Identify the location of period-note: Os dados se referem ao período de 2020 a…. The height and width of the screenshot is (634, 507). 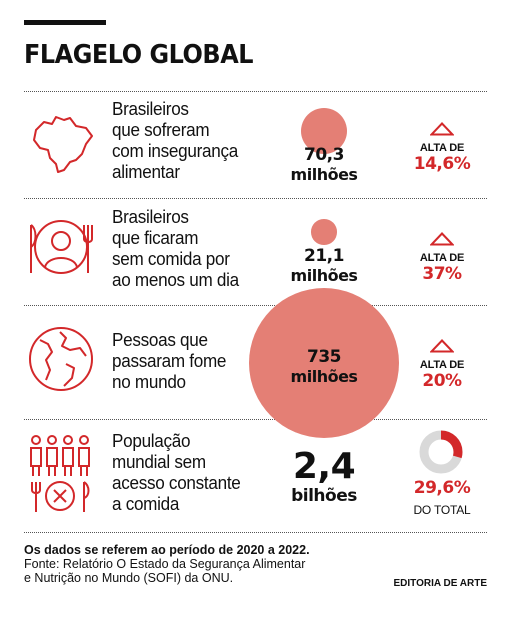
(167, 550).